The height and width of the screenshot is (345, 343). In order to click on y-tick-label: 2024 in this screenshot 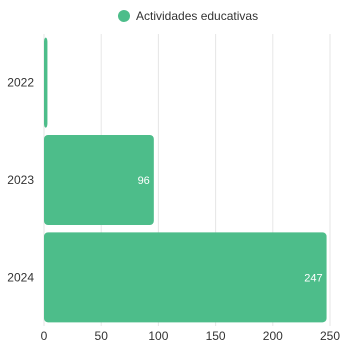, I will do `click(20, 277)`.